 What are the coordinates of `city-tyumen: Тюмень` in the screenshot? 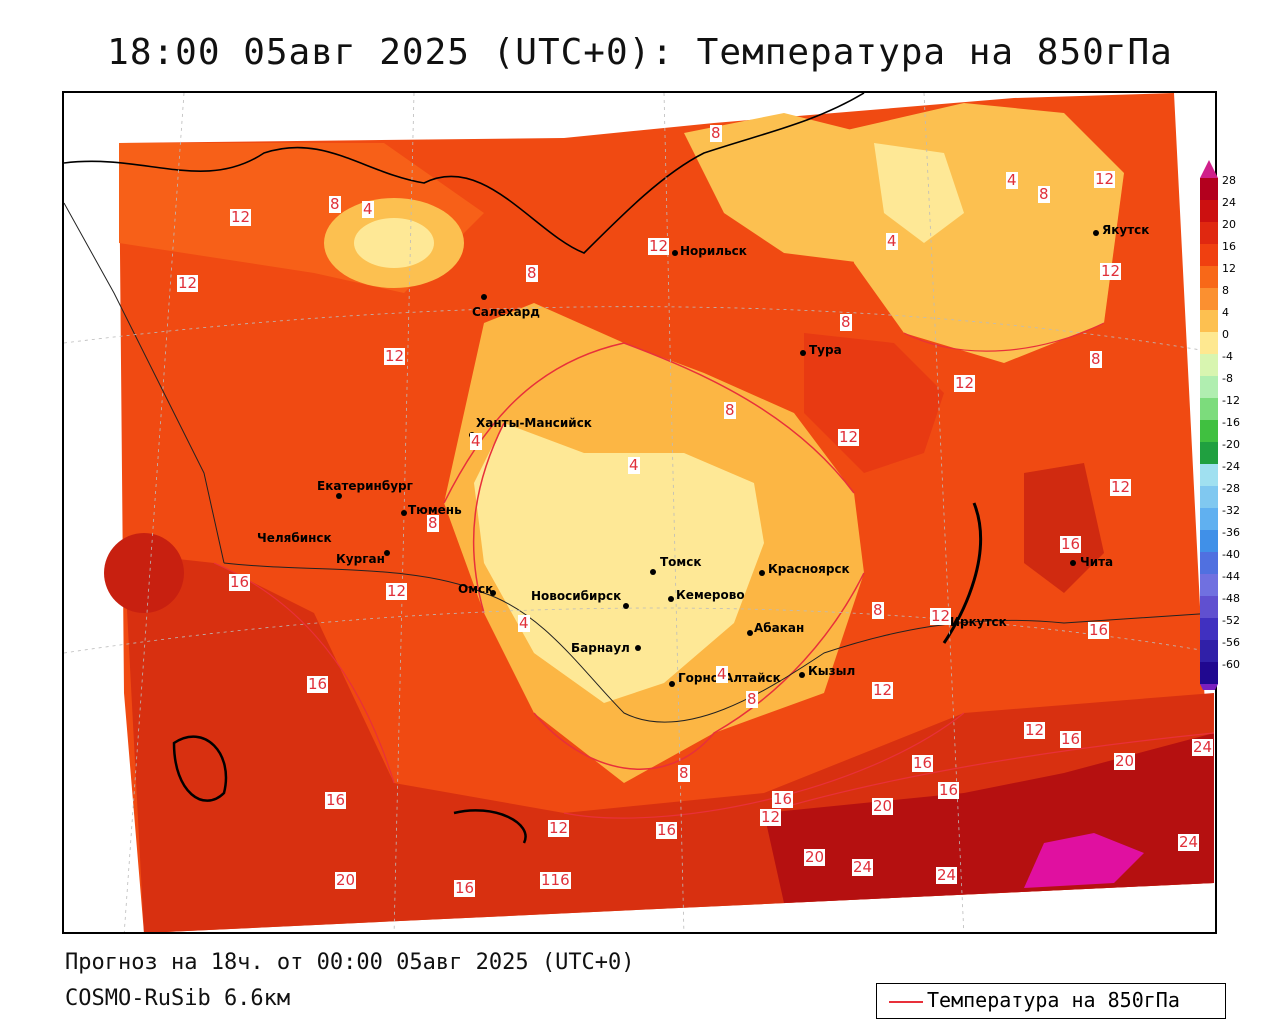 It's located at (435, 510).